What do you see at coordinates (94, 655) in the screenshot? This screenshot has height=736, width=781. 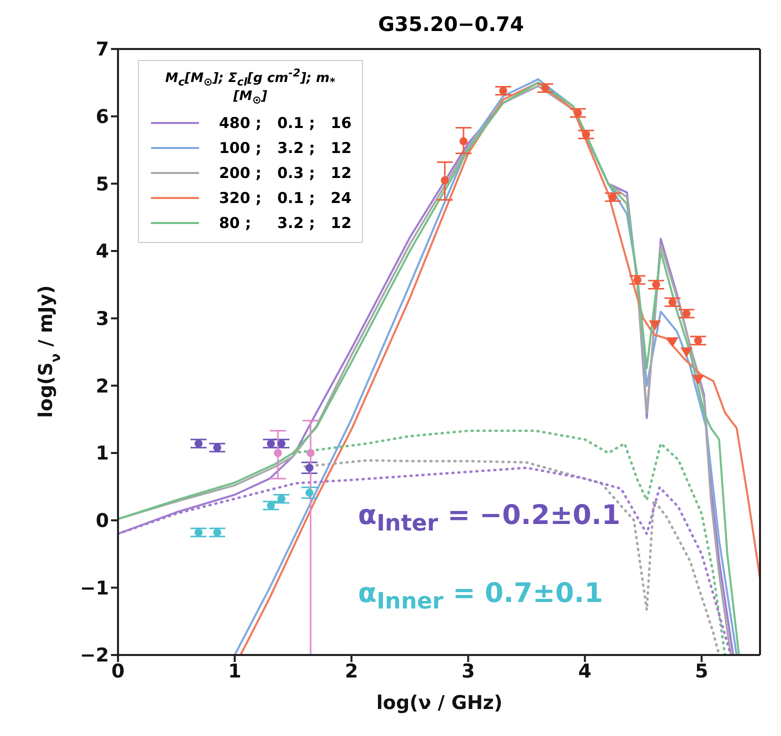 I see `y-tick-label: −2` at bounding box center [94, 655].